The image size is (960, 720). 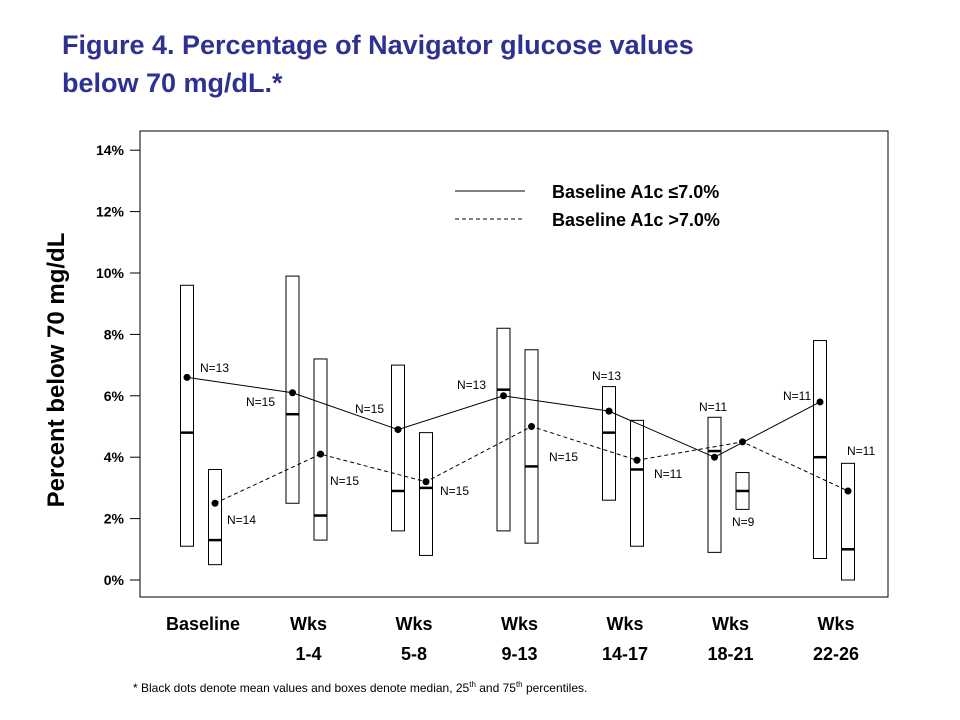 I want to click on y-tick-label: 10%, so click(x=110, y=273).